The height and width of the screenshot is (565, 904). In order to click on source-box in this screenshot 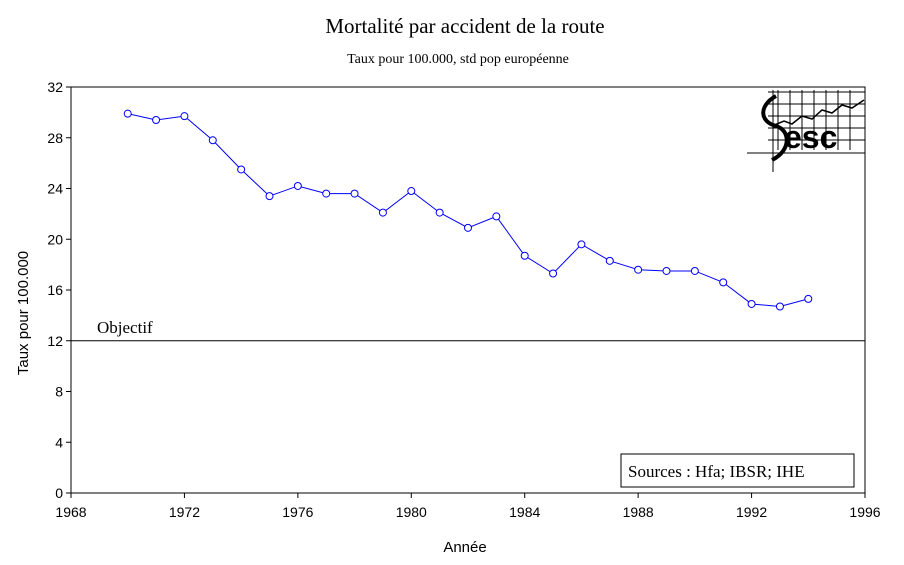, I will do `click(737, 470)`.